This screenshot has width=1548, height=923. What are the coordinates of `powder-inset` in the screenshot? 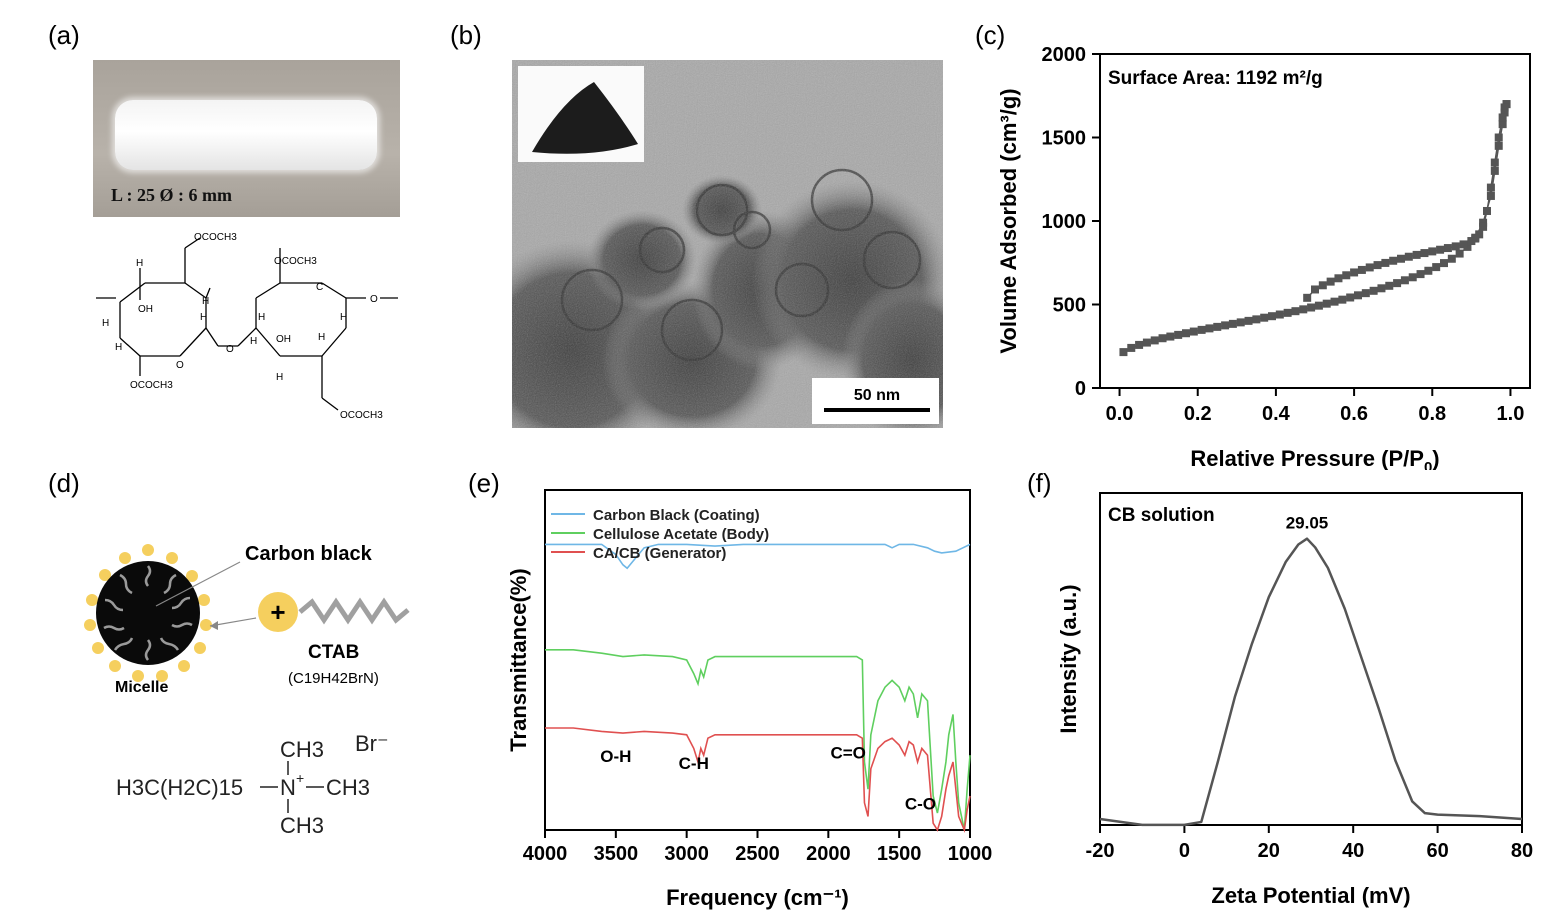 It's located at (581, 114).